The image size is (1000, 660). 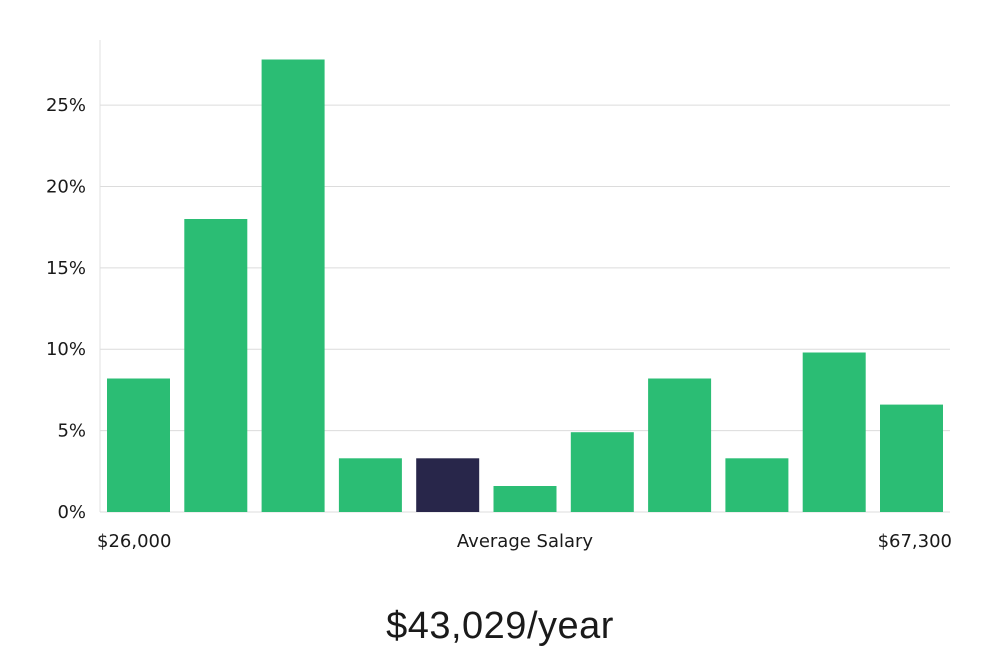 What do you see at coordinates (66, 105) in the screenshot?
I see `y-tick-label: 25%` at bounding box center [66, 105].